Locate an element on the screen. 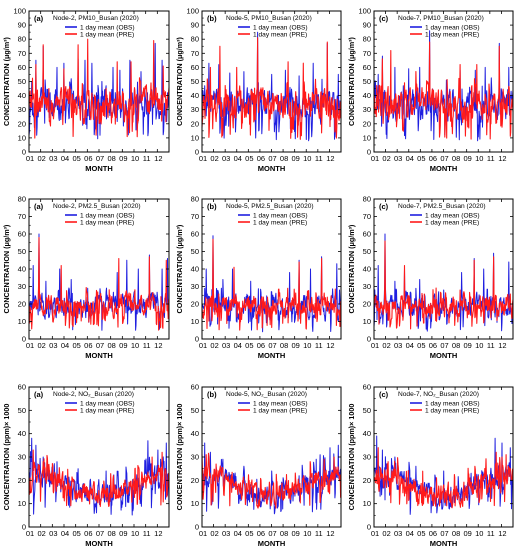  panel-title: Node-5, NO₂_Busan (2020) is located at coordinates (266, 394).